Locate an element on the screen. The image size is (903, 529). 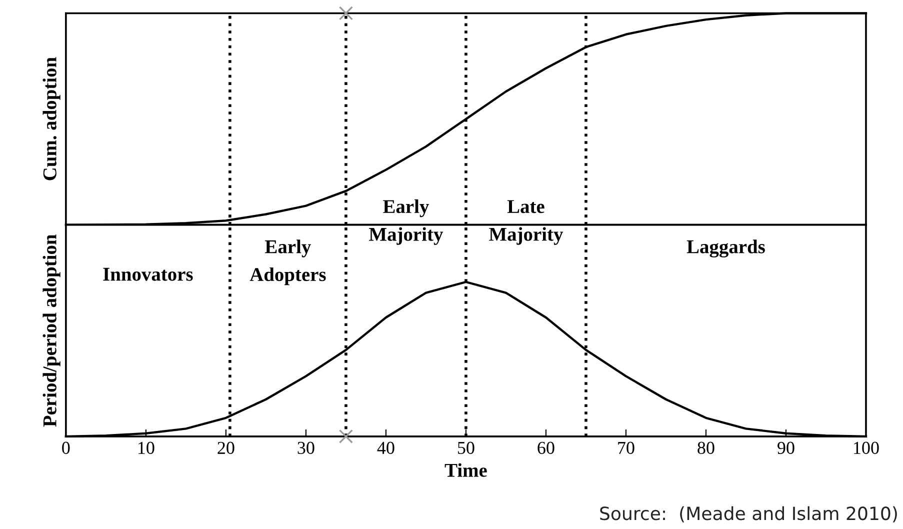
y-axis-title: Period/period adoption is located at coordinates (51, 330).